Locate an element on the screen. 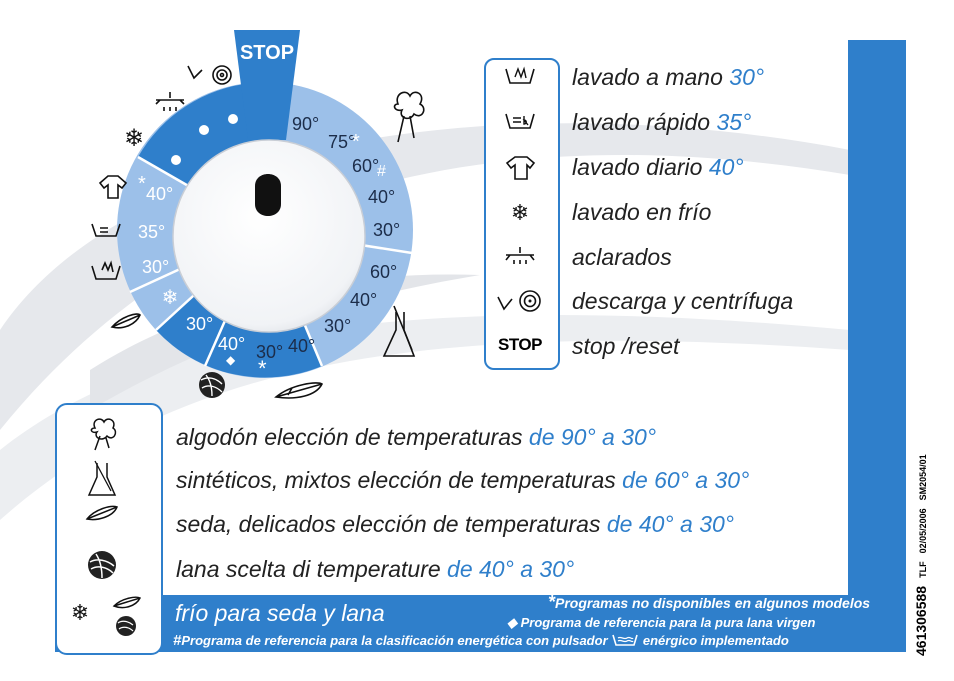 This screenshot has width=954, height=681. legend-temp: 30° is located at coordinates (747, 77).